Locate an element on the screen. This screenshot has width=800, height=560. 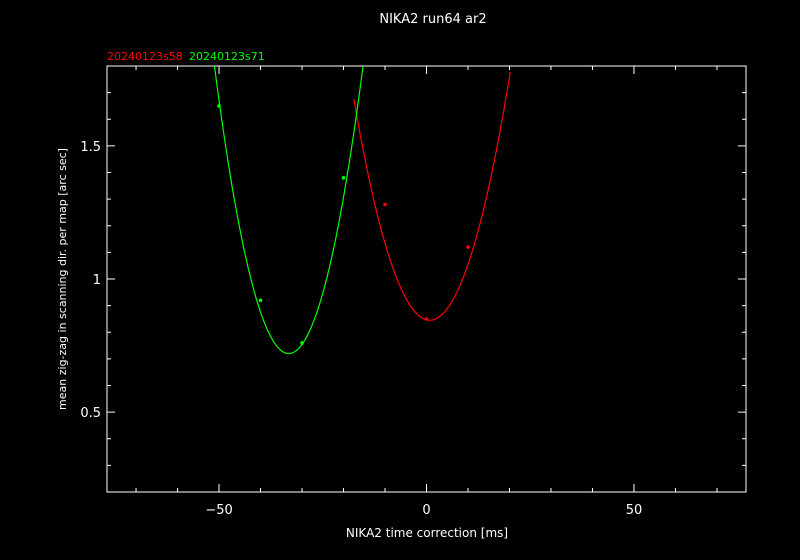
series-2-fit-line is located at coordinates (288, 210).